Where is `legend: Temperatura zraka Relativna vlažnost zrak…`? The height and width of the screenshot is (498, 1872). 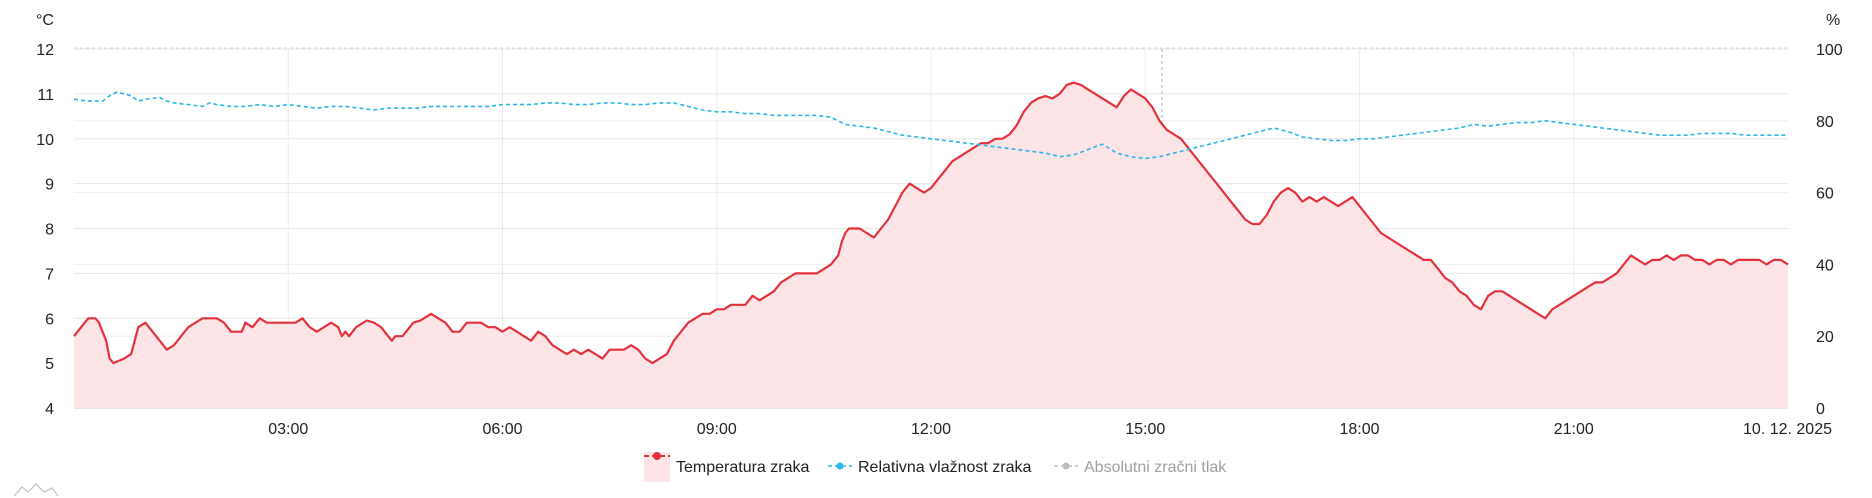 legend: Temperatura zraka Relativna vlažnost zrak… is located at coordinates (935, 467).